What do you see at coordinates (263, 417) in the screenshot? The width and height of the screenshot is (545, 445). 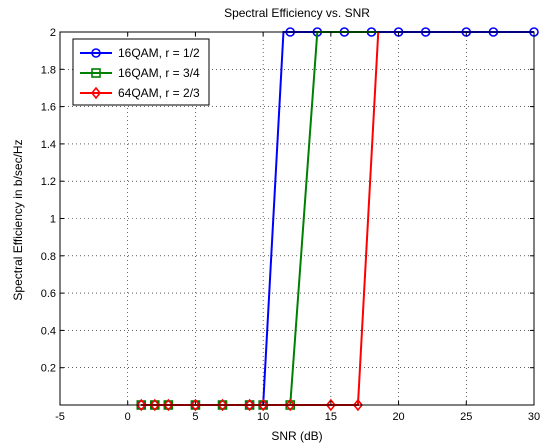 I see `x-tick-label: 10` at bounding box center [263, 417].